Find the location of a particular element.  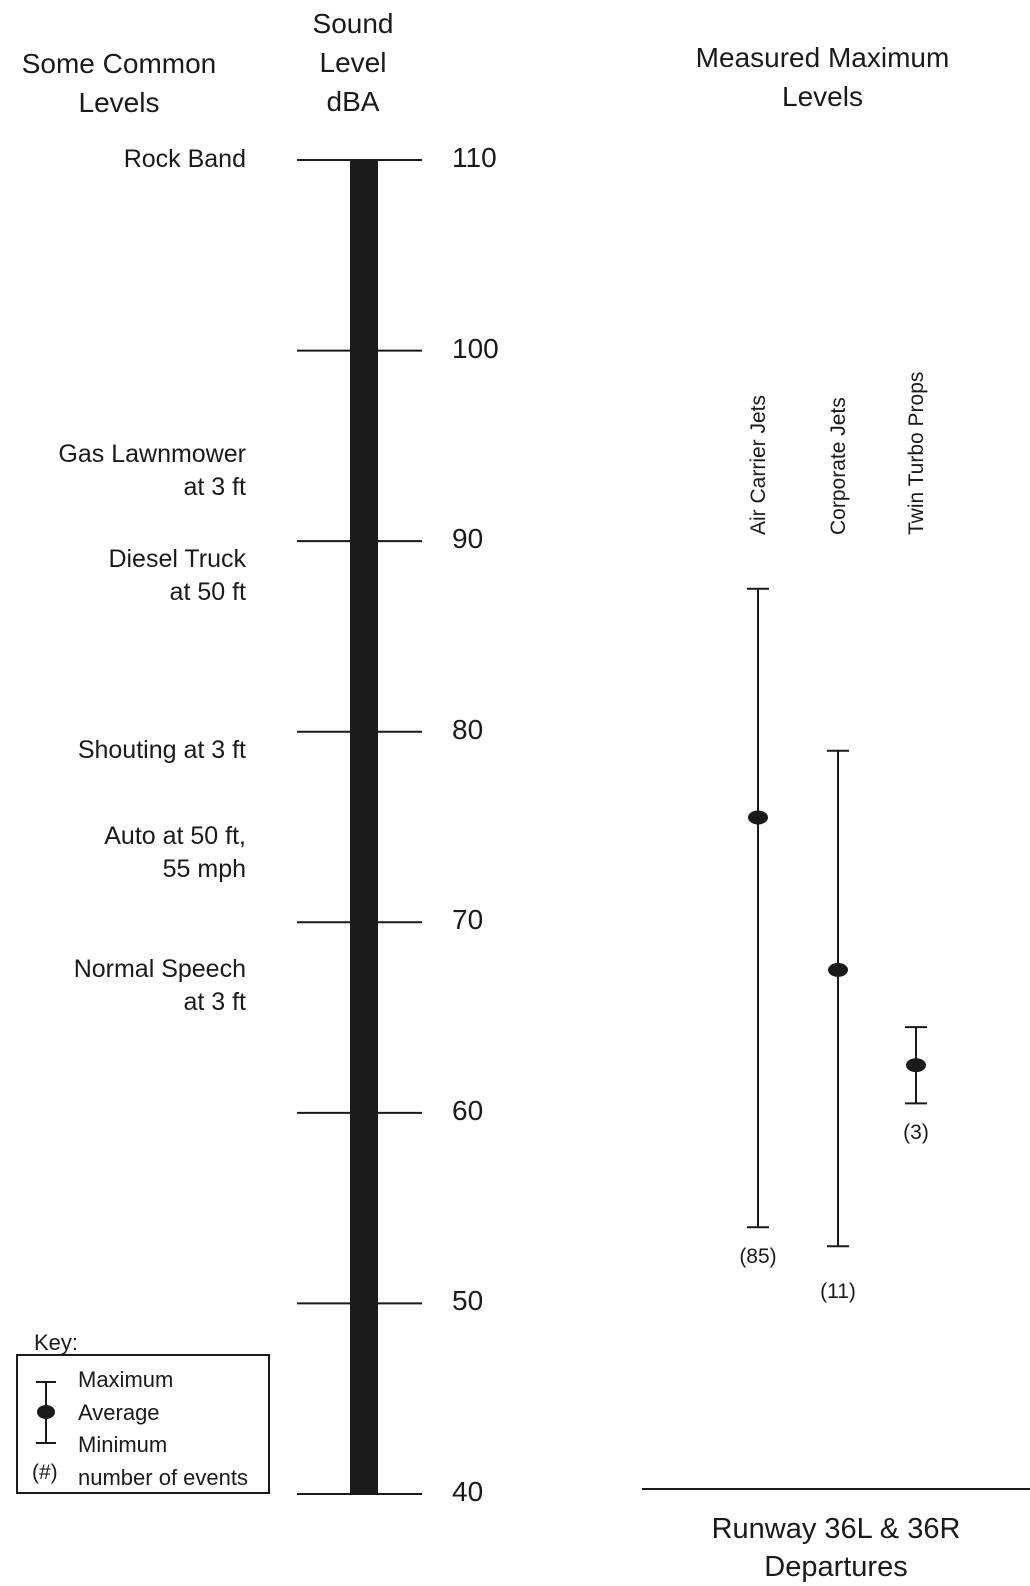

series-name-label: Twin Turbo Props is located at coordinates (916, 453).